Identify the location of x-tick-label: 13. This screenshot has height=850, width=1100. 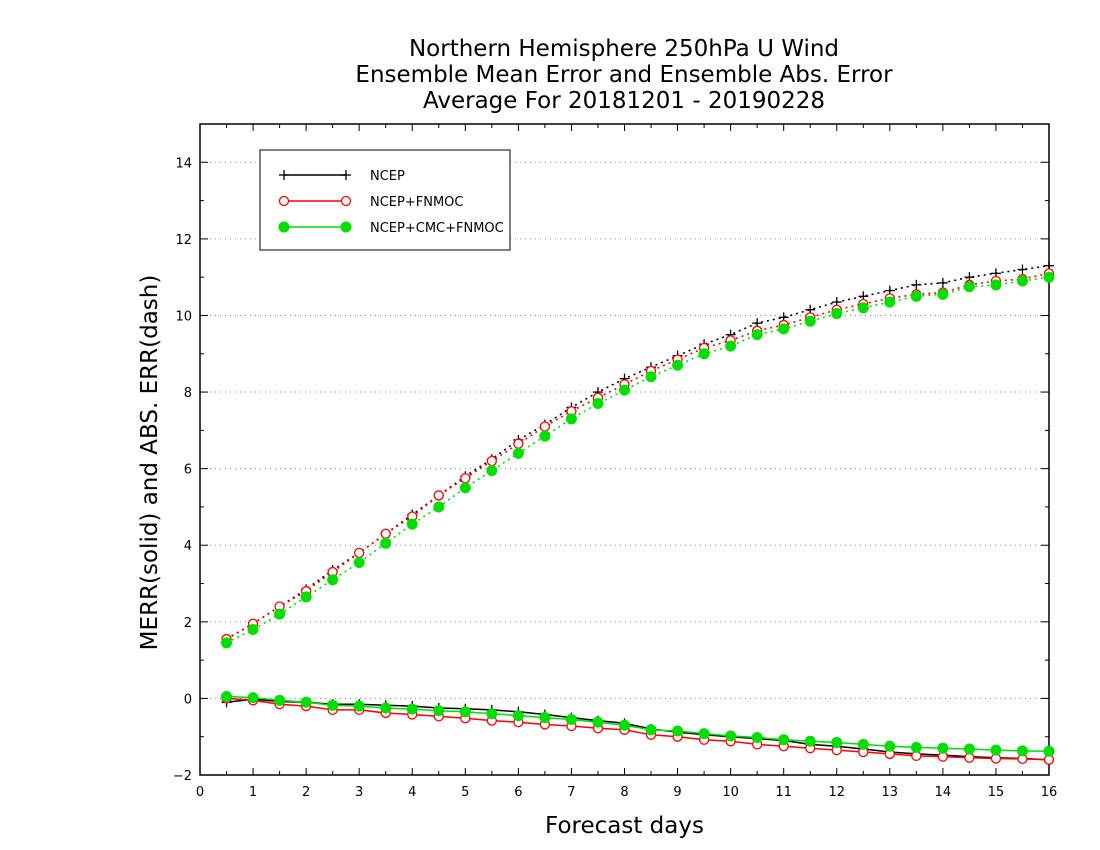
(890, 792).